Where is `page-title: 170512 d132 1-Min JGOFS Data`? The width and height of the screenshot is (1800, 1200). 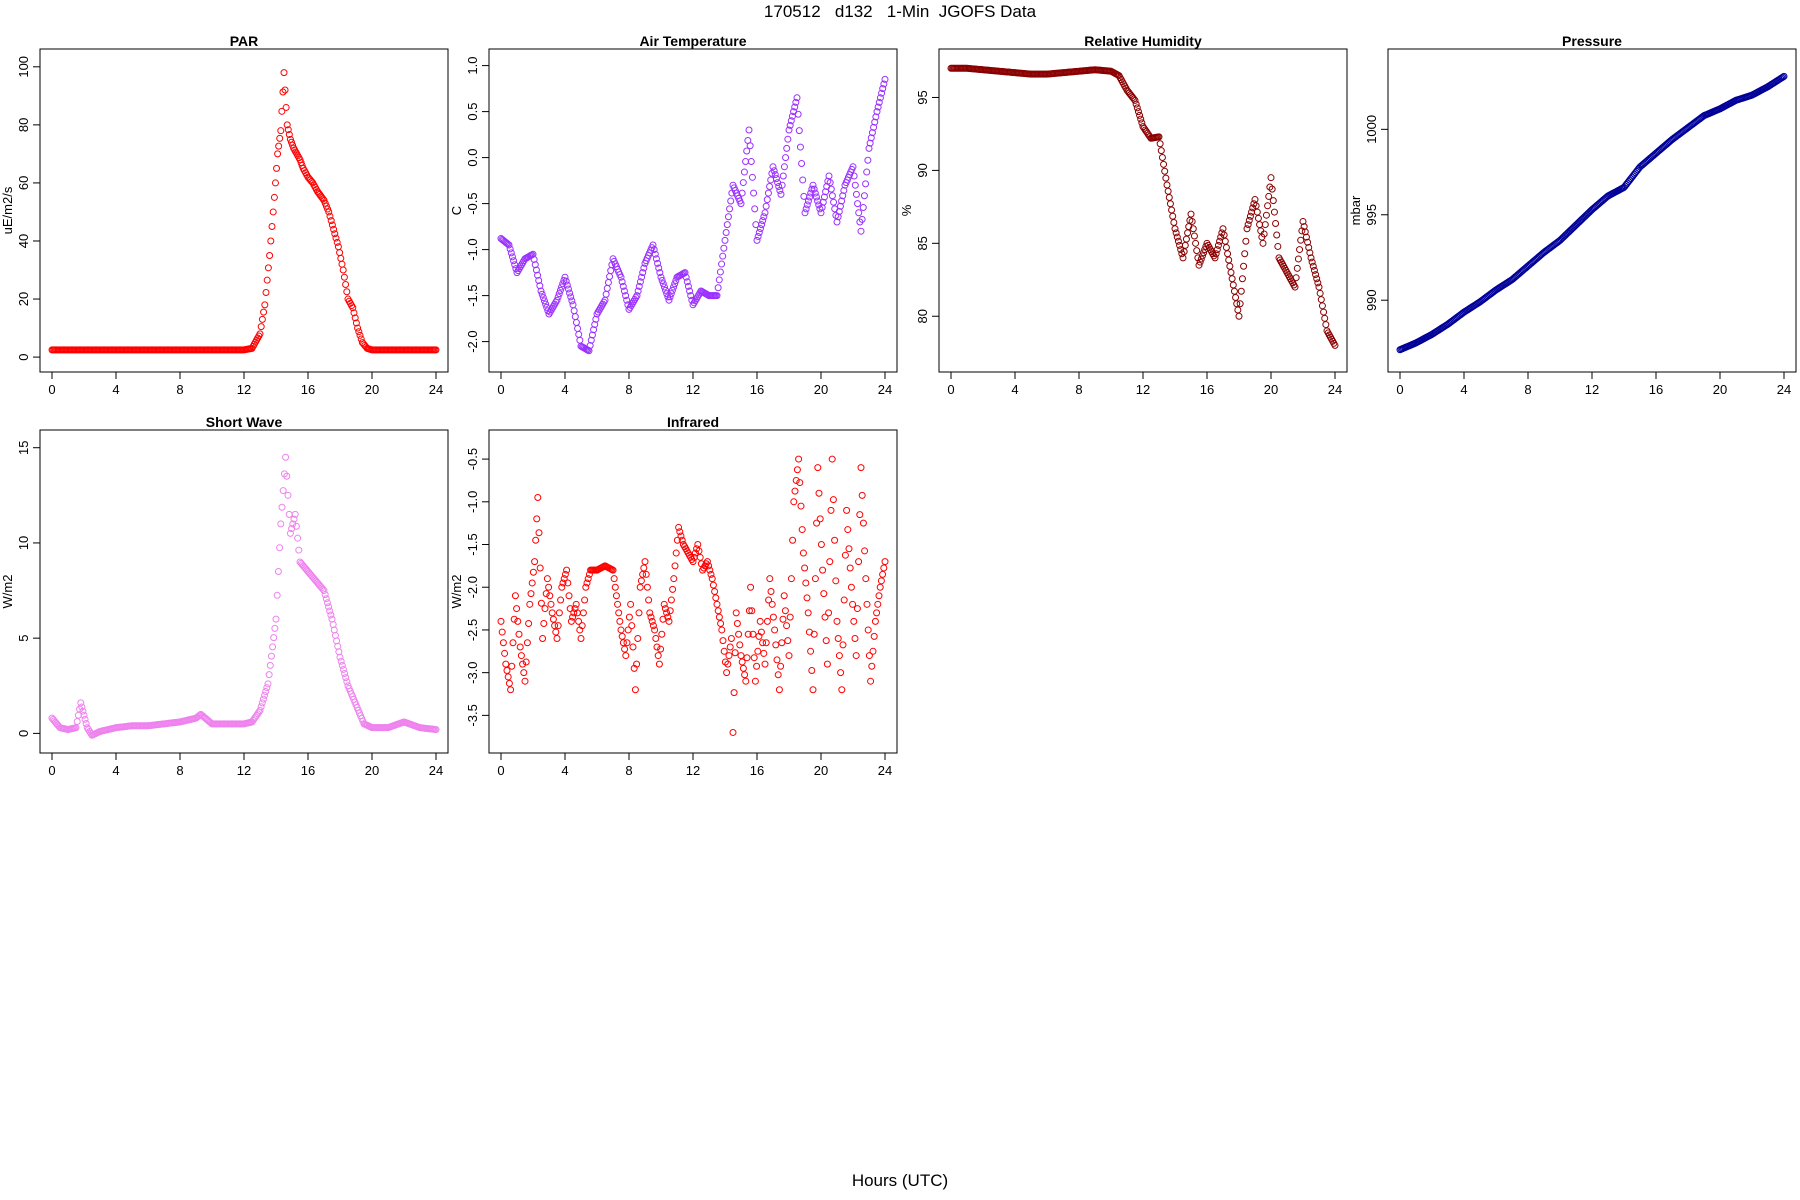
page-title: 170512 d132 1-Min JGOFS Data is located at coordinates (900, 11).